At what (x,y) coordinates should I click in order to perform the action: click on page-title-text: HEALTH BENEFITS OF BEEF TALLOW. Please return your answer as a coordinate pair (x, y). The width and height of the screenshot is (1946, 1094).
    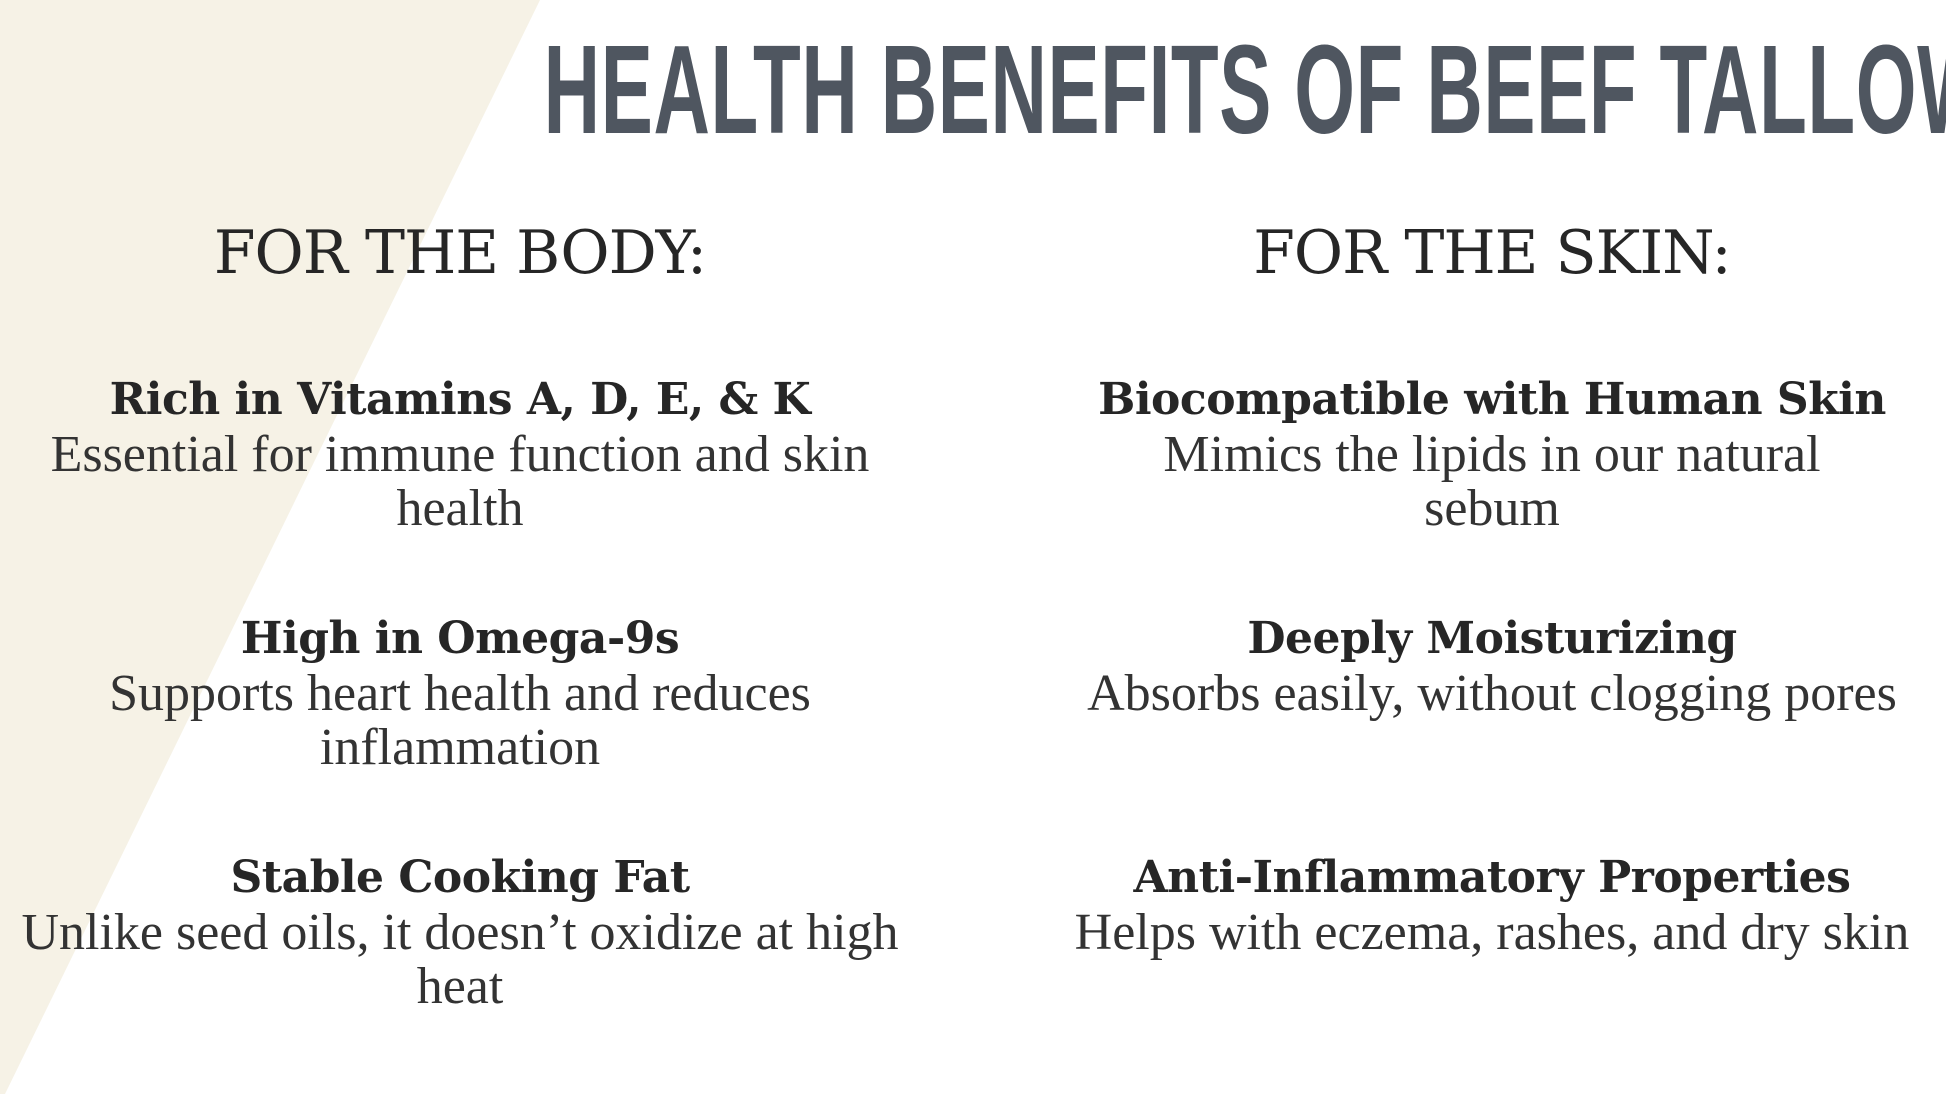
    Looking at the image, I should click on (1244, 89).